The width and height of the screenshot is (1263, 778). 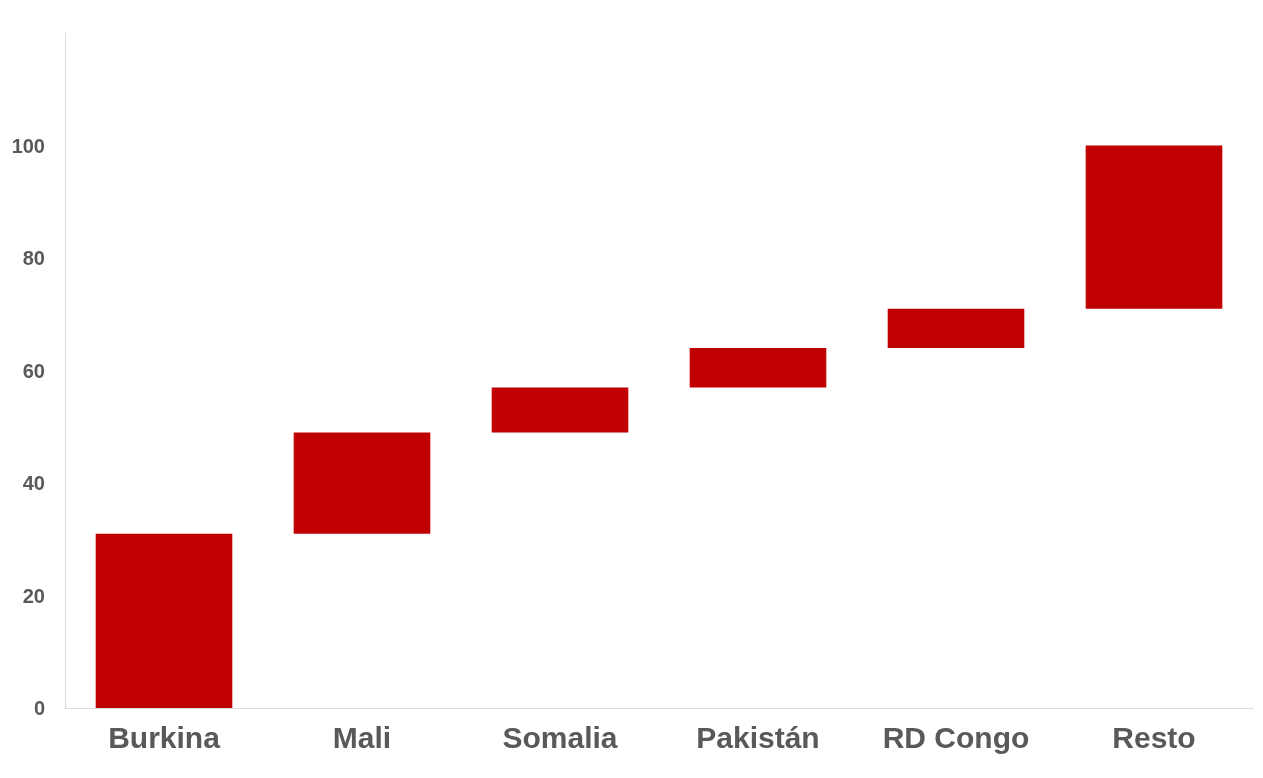 What do you see at coordinates (39, 708) in the screenshot?
I see `y-tick-label: 0` at bounding box center [39, 708].